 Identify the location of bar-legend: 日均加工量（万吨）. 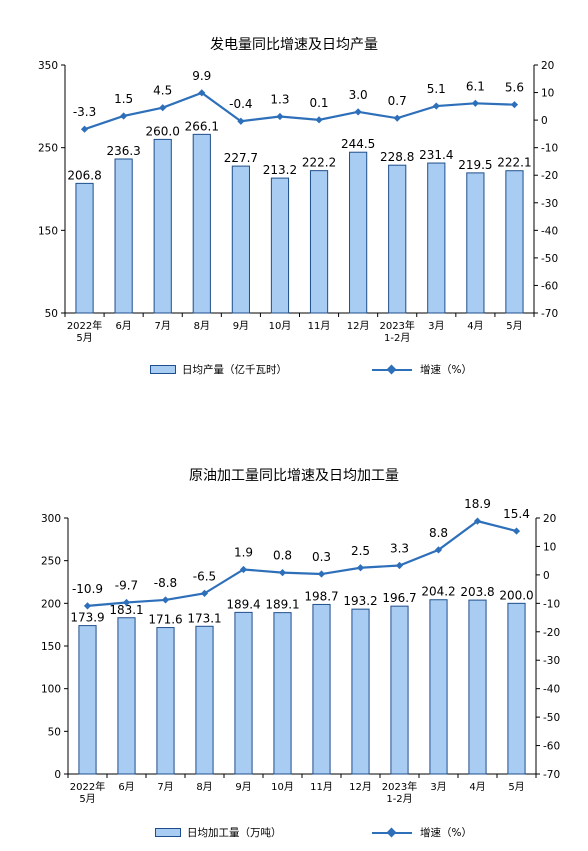
(218, 832).